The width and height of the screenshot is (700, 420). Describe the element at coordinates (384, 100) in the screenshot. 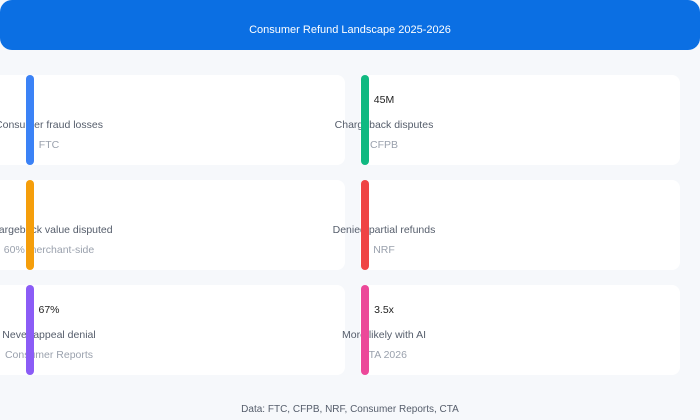

I see `card-value: 45M` at that location.